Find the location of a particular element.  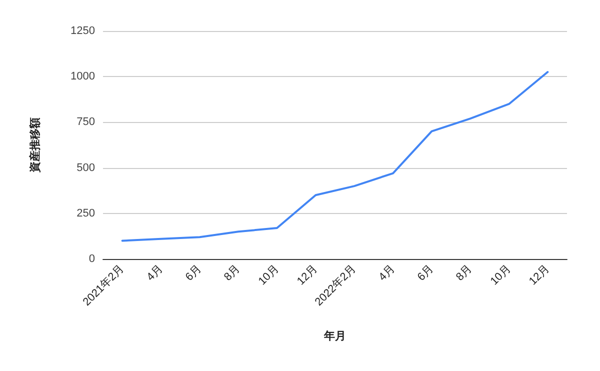

y-tick-label: 750 is located at coordinates (85, 122).